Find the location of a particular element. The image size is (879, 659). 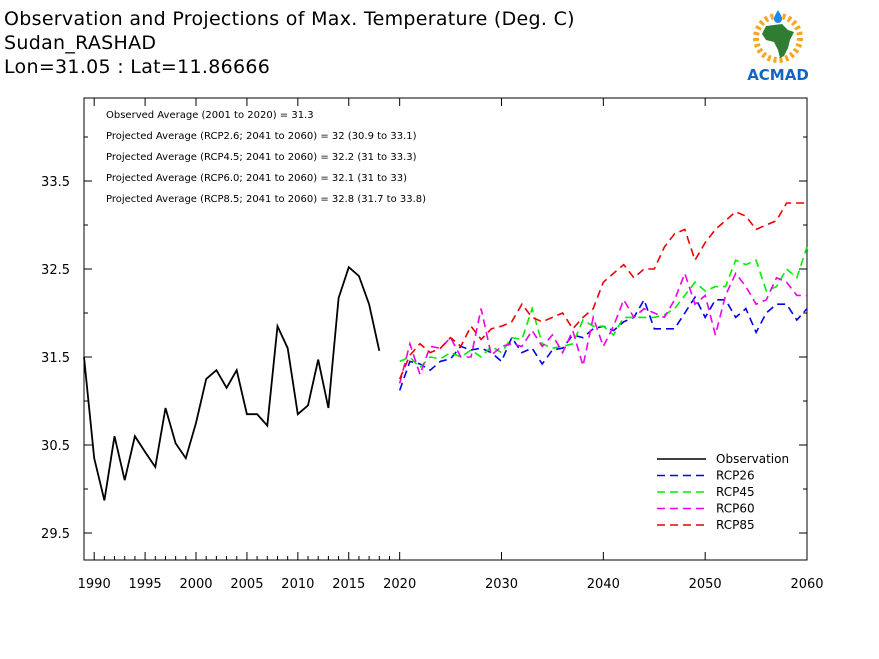

x-tick-label: 2060 is located at coordinates (806, 584).